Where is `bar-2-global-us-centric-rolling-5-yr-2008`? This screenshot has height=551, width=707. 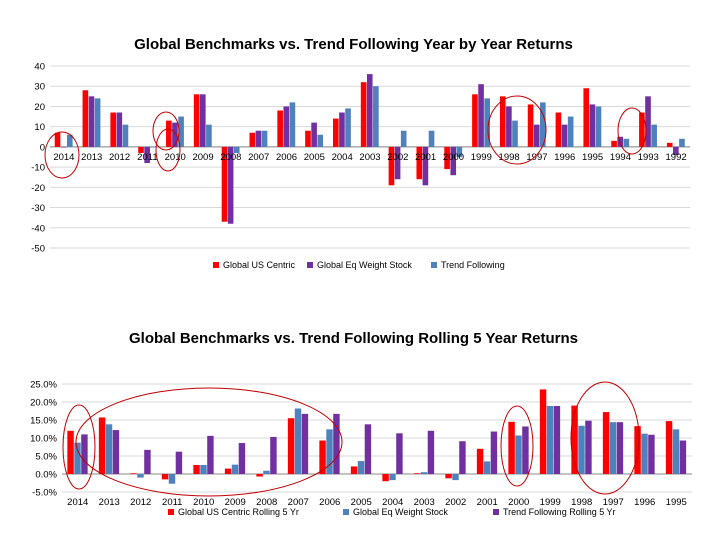 bar-2-global-us-centric-rolling-5-yr-2008 is located at coordinates (259, 475).